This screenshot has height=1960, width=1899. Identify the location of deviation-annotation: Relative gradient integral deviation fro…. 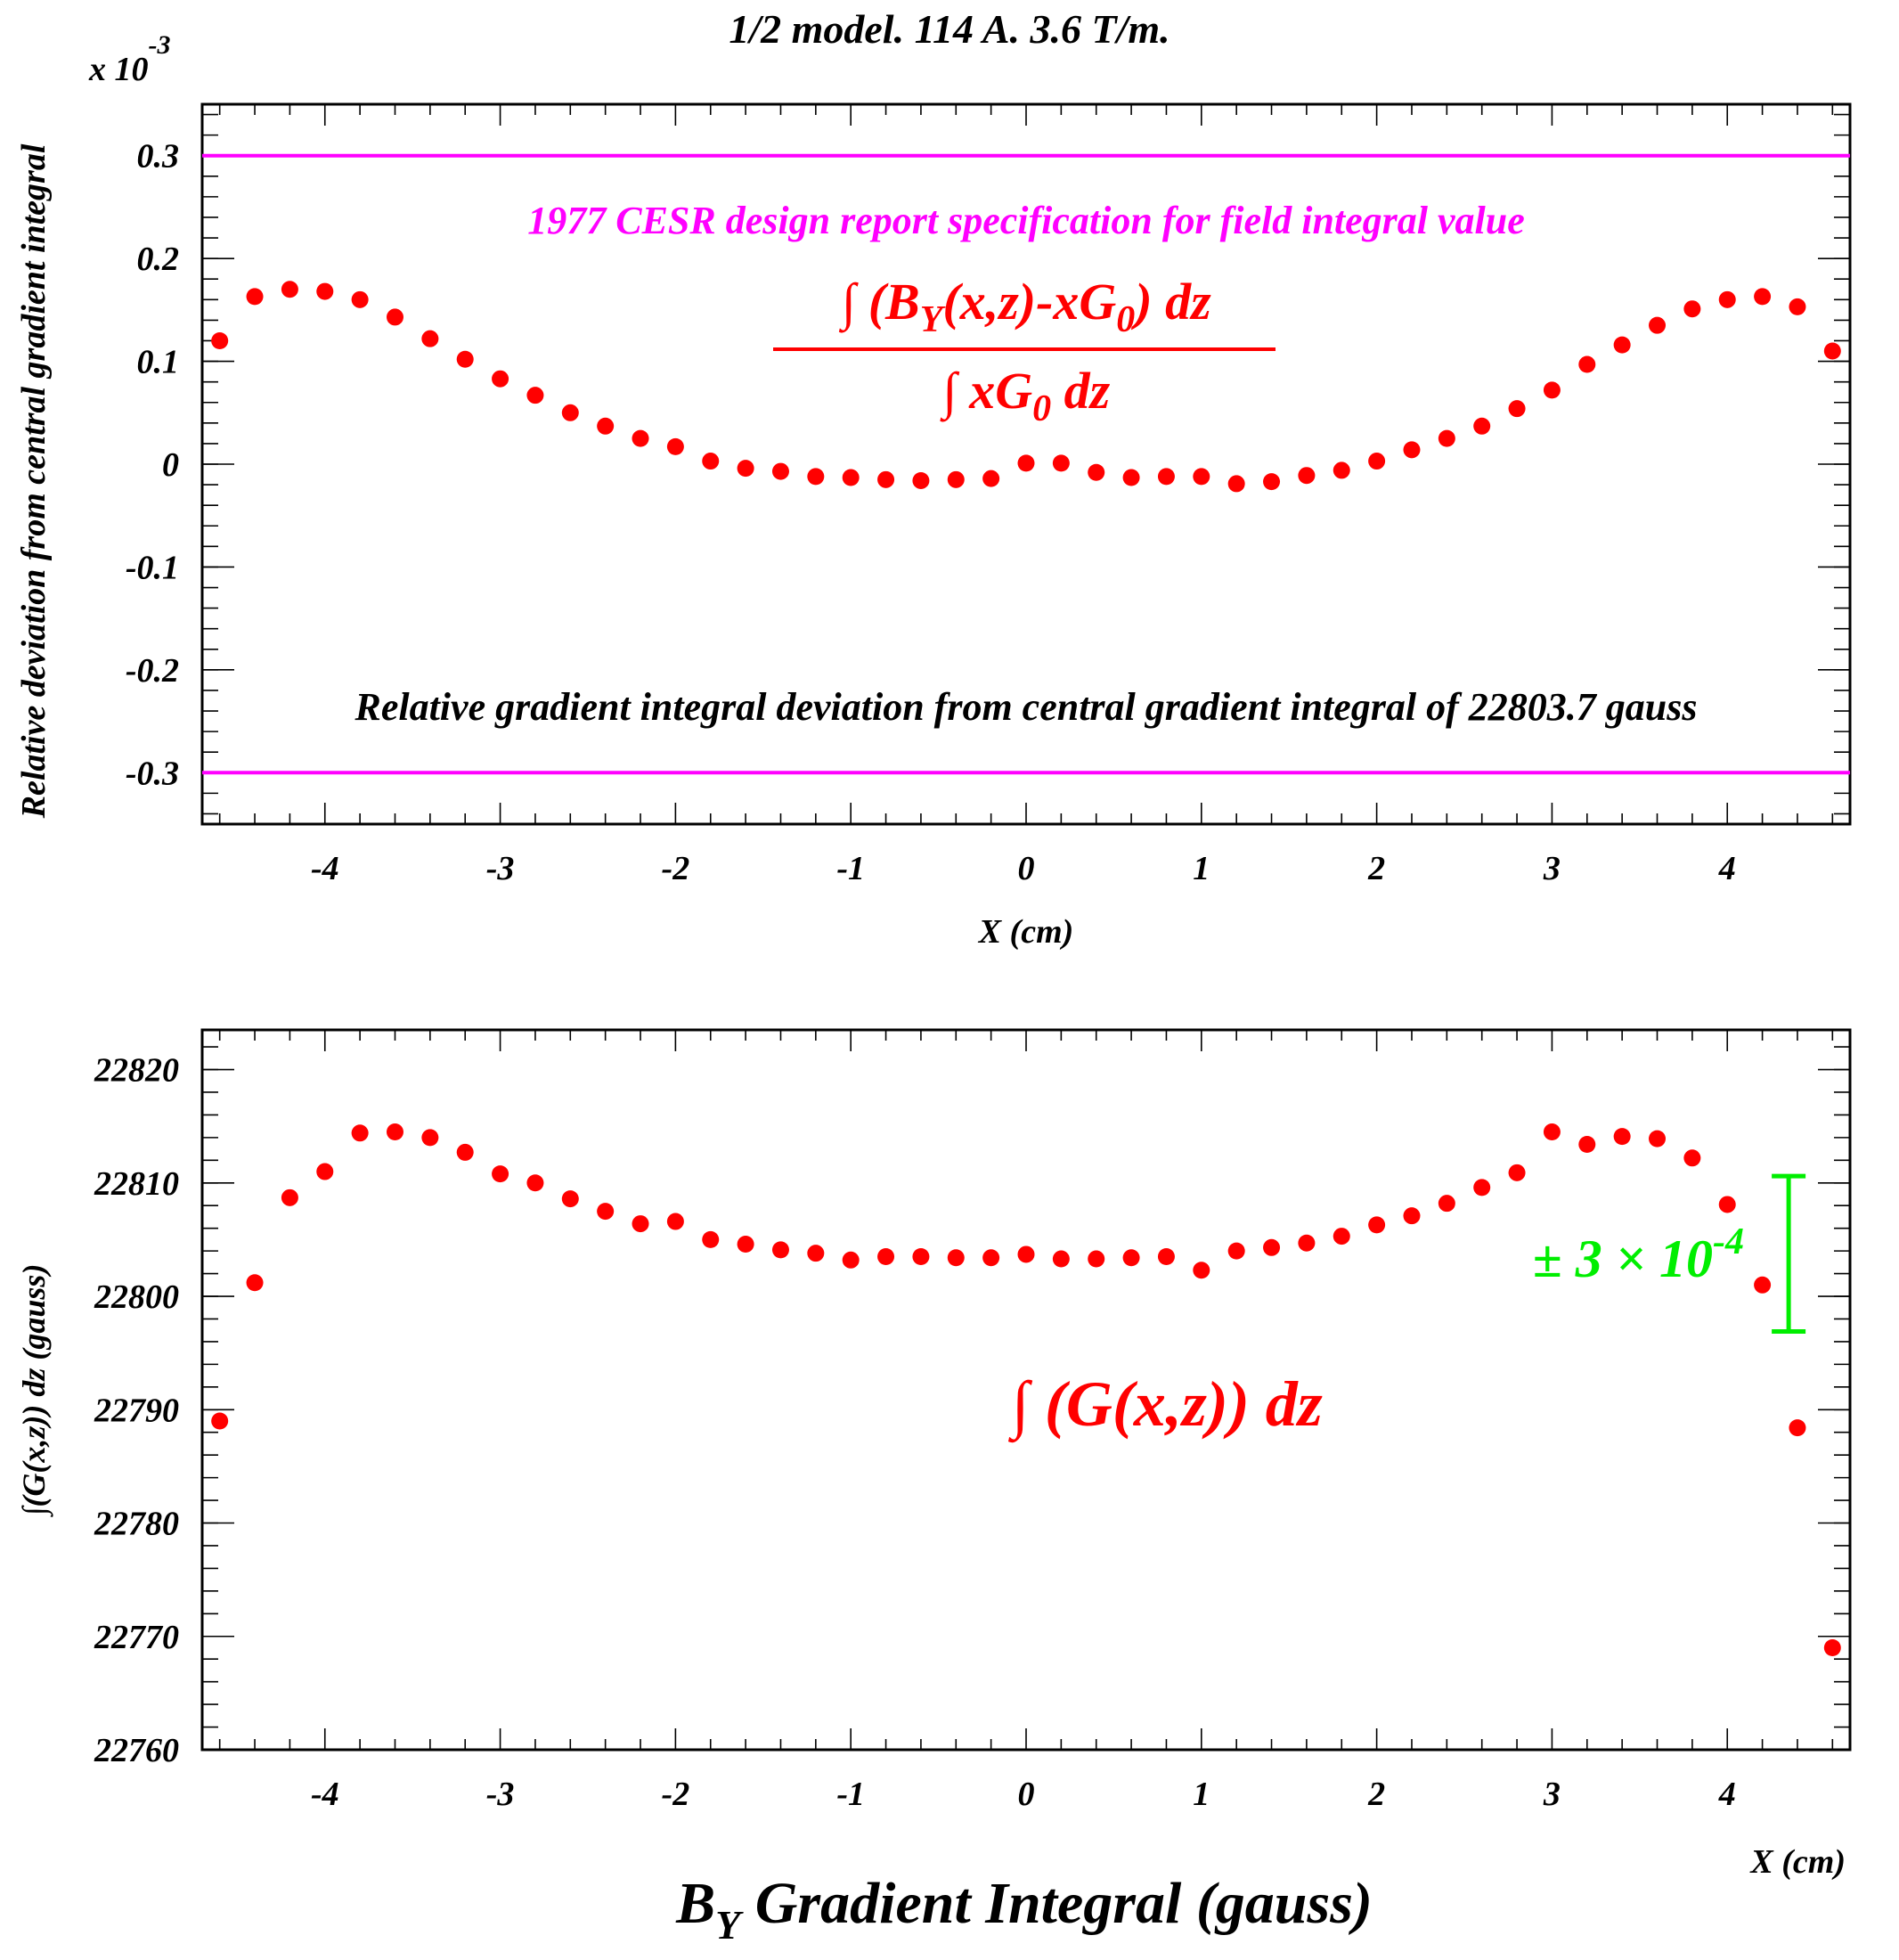
(1025, 707).